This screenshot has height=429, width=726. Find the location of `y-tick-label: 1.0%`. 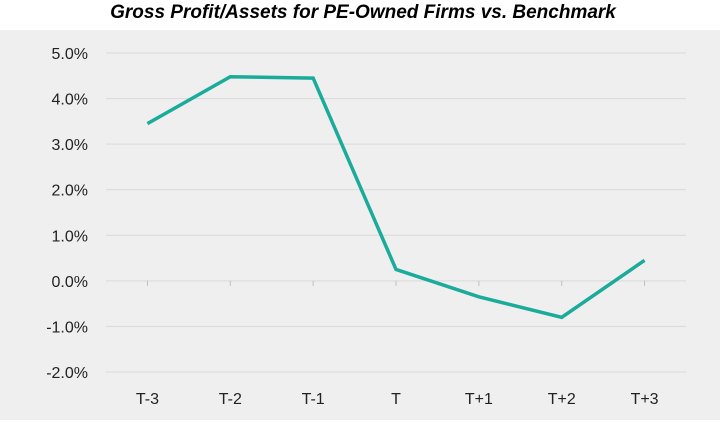

y-tick-label: 1.0% is located at coordinates (70, 236).